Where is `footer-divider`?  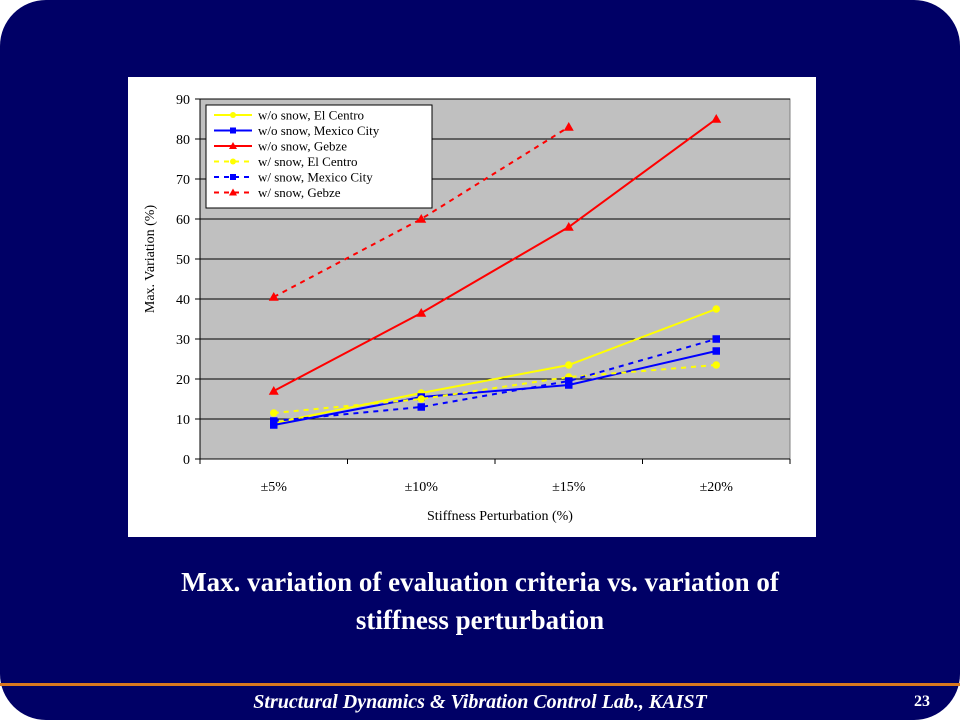
footer-divider is located at coordinates (480, 684).